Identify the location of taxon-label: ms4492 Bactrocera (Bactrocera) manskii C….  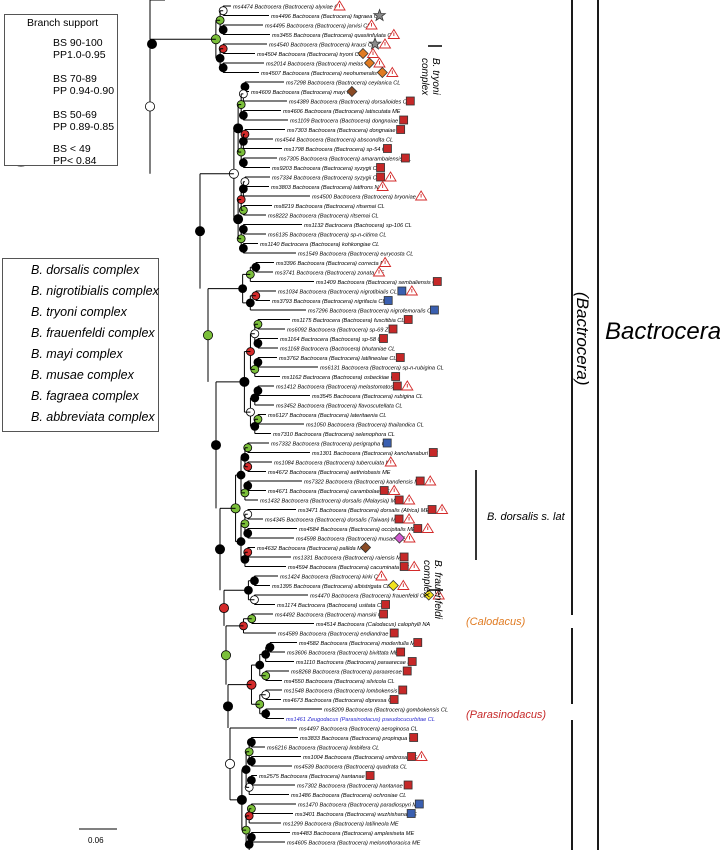
(330, 615).